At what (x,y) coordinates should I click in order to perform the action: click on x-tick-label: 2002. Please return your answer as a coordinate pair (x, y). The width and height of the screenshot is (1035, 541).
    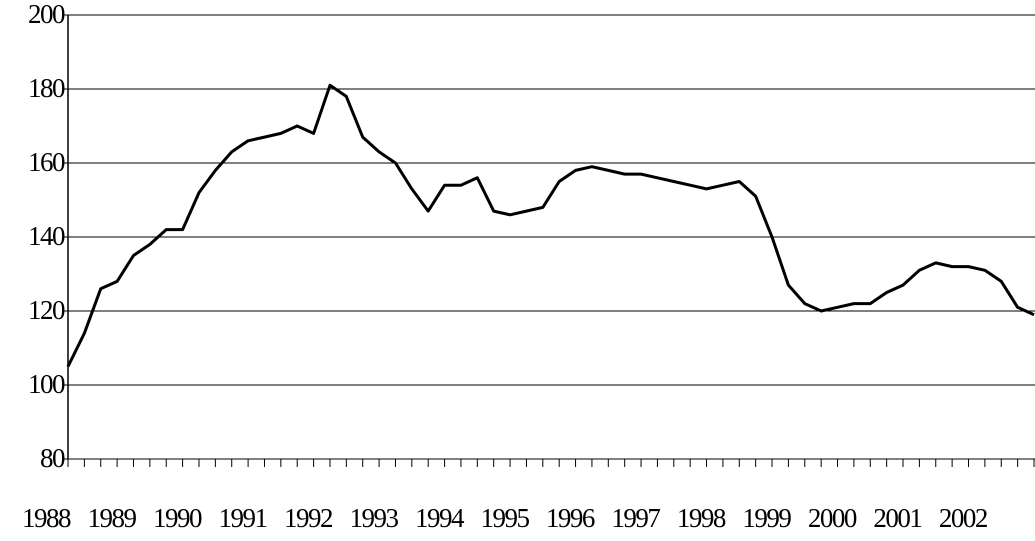
    Looking at the image, I should click on (963, 518).